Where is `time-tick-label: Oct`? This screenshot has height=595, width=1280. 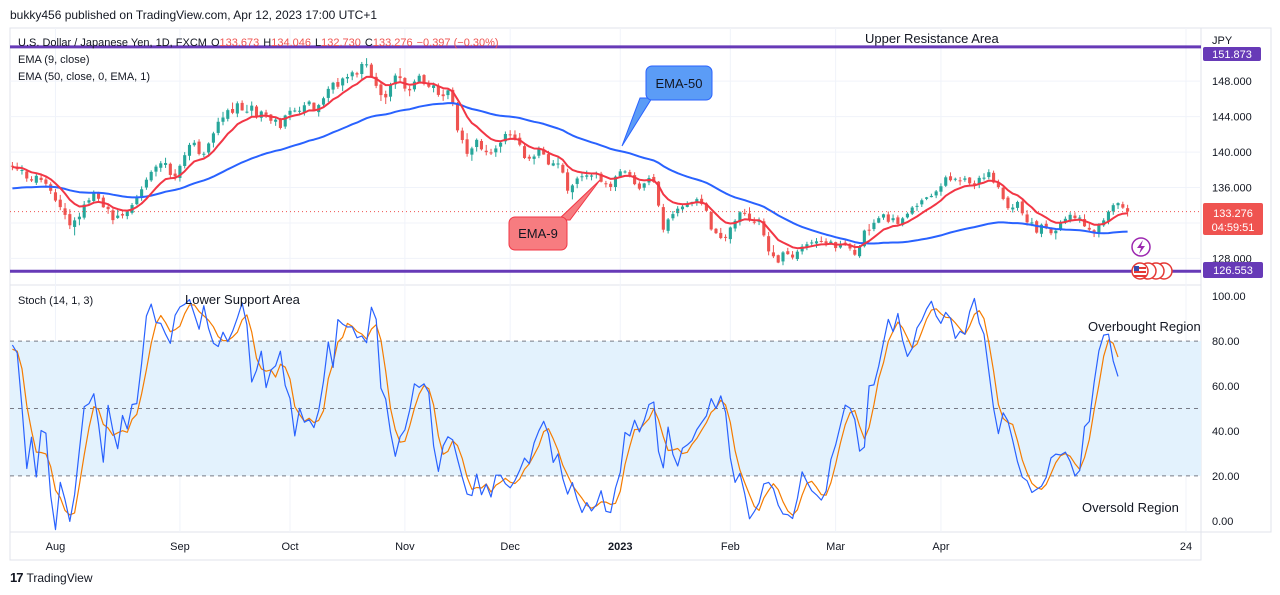
time-tick-label: Oct is located at coordinates (289, 547).